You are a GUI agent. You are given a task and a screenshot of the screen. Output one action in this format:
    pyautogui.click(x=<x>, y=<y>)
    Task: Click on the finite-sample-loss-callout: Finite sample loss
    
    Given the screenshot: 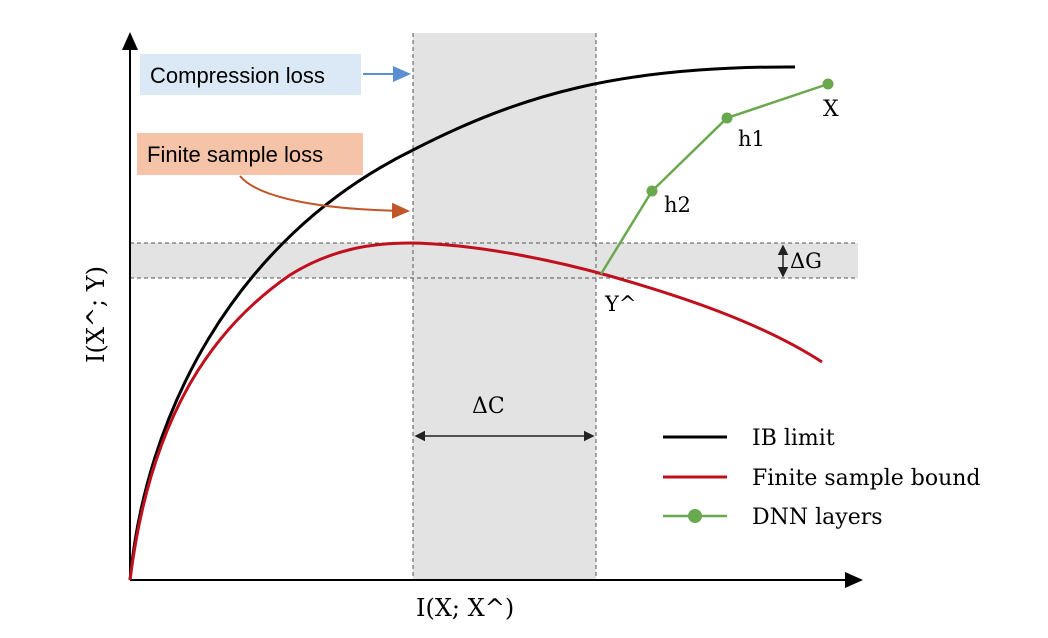 What is the action you would take?
    pyautogui.click(x=235, y=154)
    